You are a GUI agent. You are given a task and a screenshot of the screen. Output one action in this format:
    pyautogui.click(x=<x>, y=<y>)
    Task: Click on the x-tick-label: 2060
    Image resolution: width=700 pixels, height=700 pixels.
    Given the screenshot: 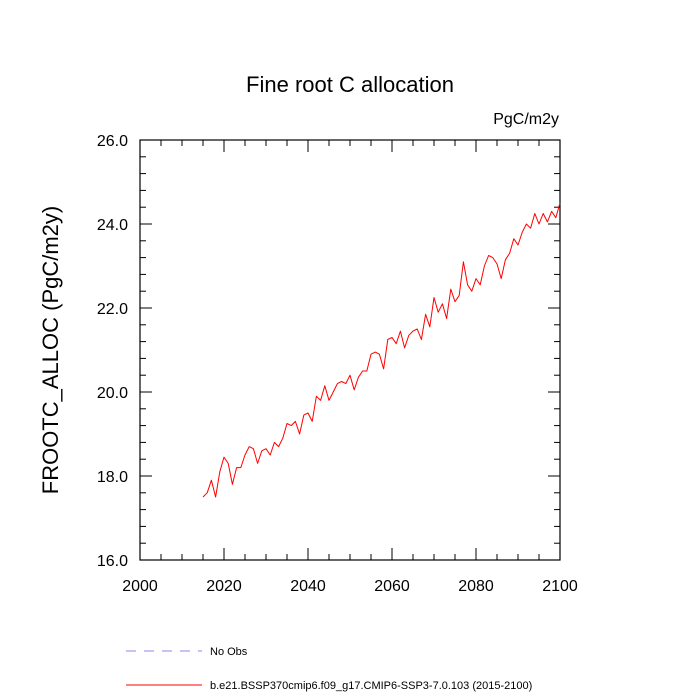 What is the action you would take?
    pyautogui.click(x=392, y=586)
    